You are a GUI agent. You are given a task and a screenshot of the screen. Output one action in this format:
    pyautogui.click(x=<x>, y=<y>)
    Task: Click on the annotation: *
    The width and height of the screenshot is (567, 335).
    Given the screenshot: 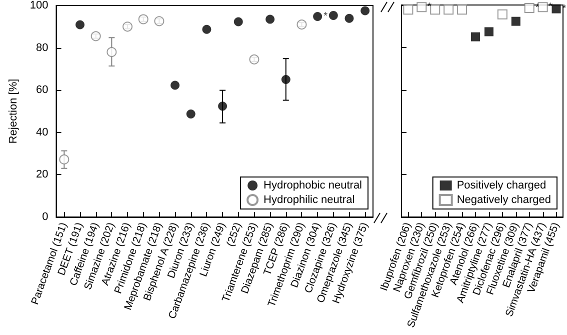 What is the action you would take?
    pyautogui.click(x=326, y=16)
    